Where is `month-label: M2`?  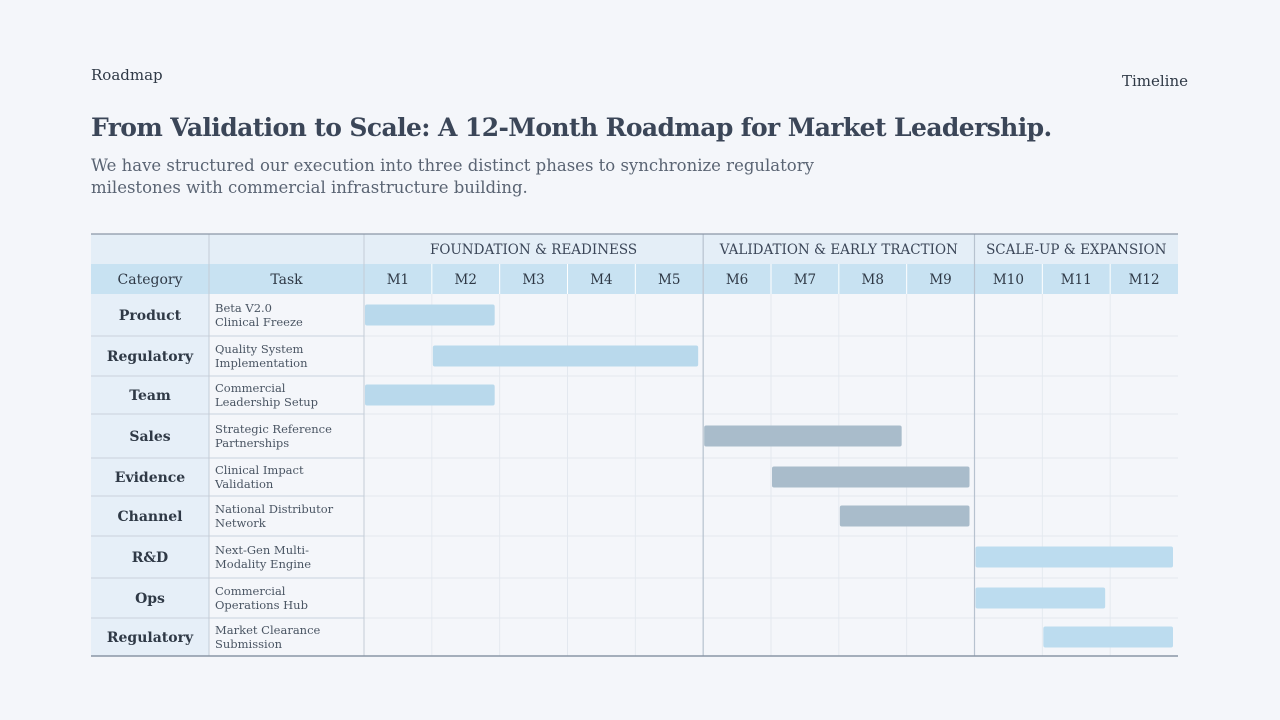 month-label: M2 is located at coordinates (466, 280).